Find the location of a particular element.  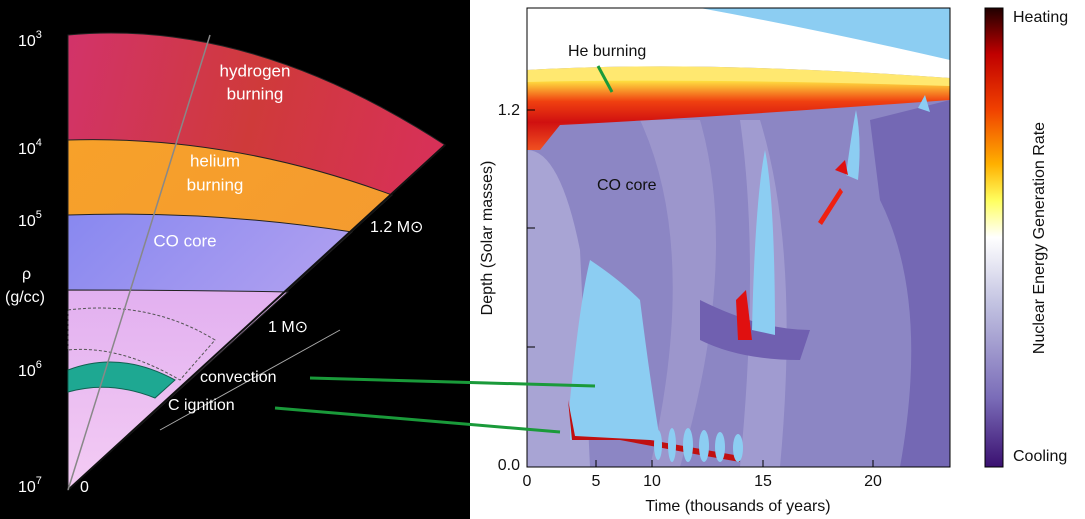

x-tick-label: 20 is located at coordinates (873, 481).